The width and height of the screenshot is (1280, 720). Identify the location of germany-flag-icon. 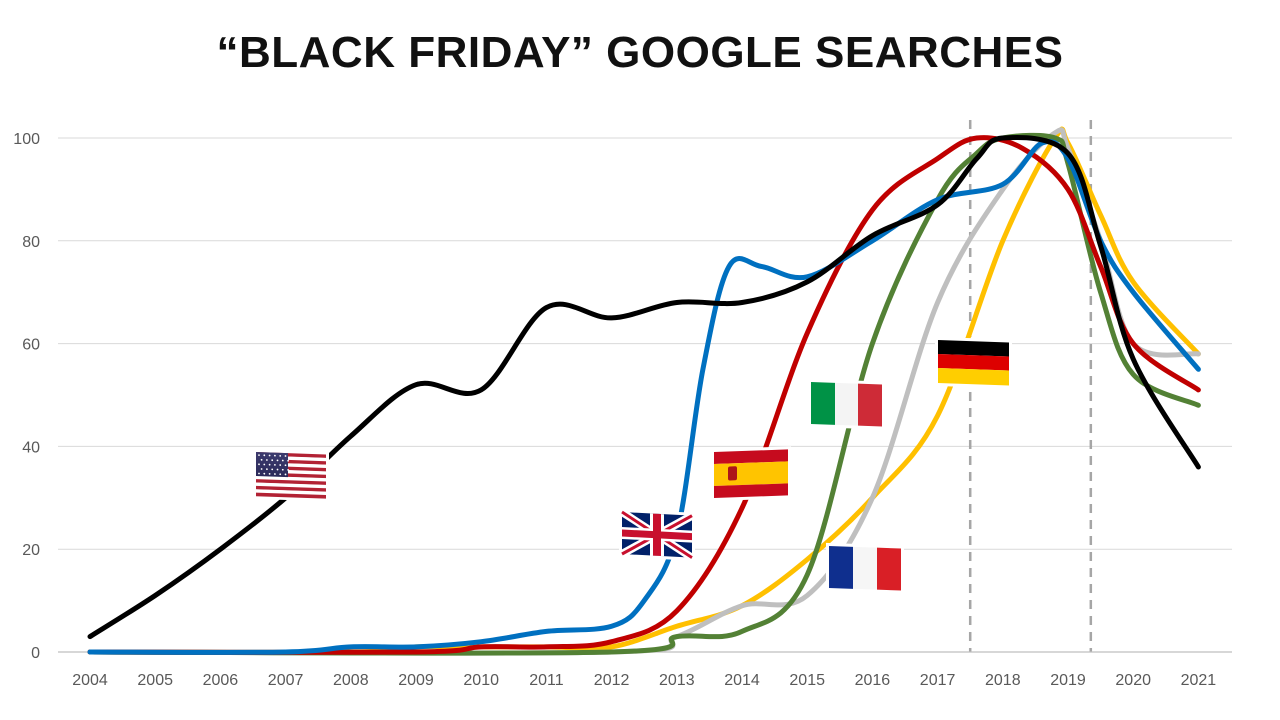
(973, 362).